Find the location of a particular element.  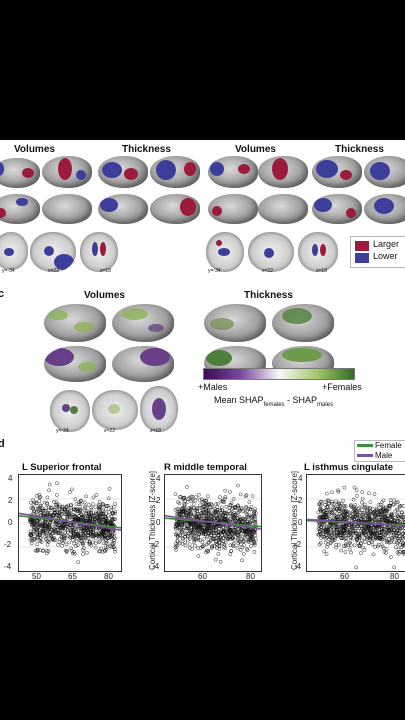

xtick-1-1: 65 is located at coordinates (72, 576).